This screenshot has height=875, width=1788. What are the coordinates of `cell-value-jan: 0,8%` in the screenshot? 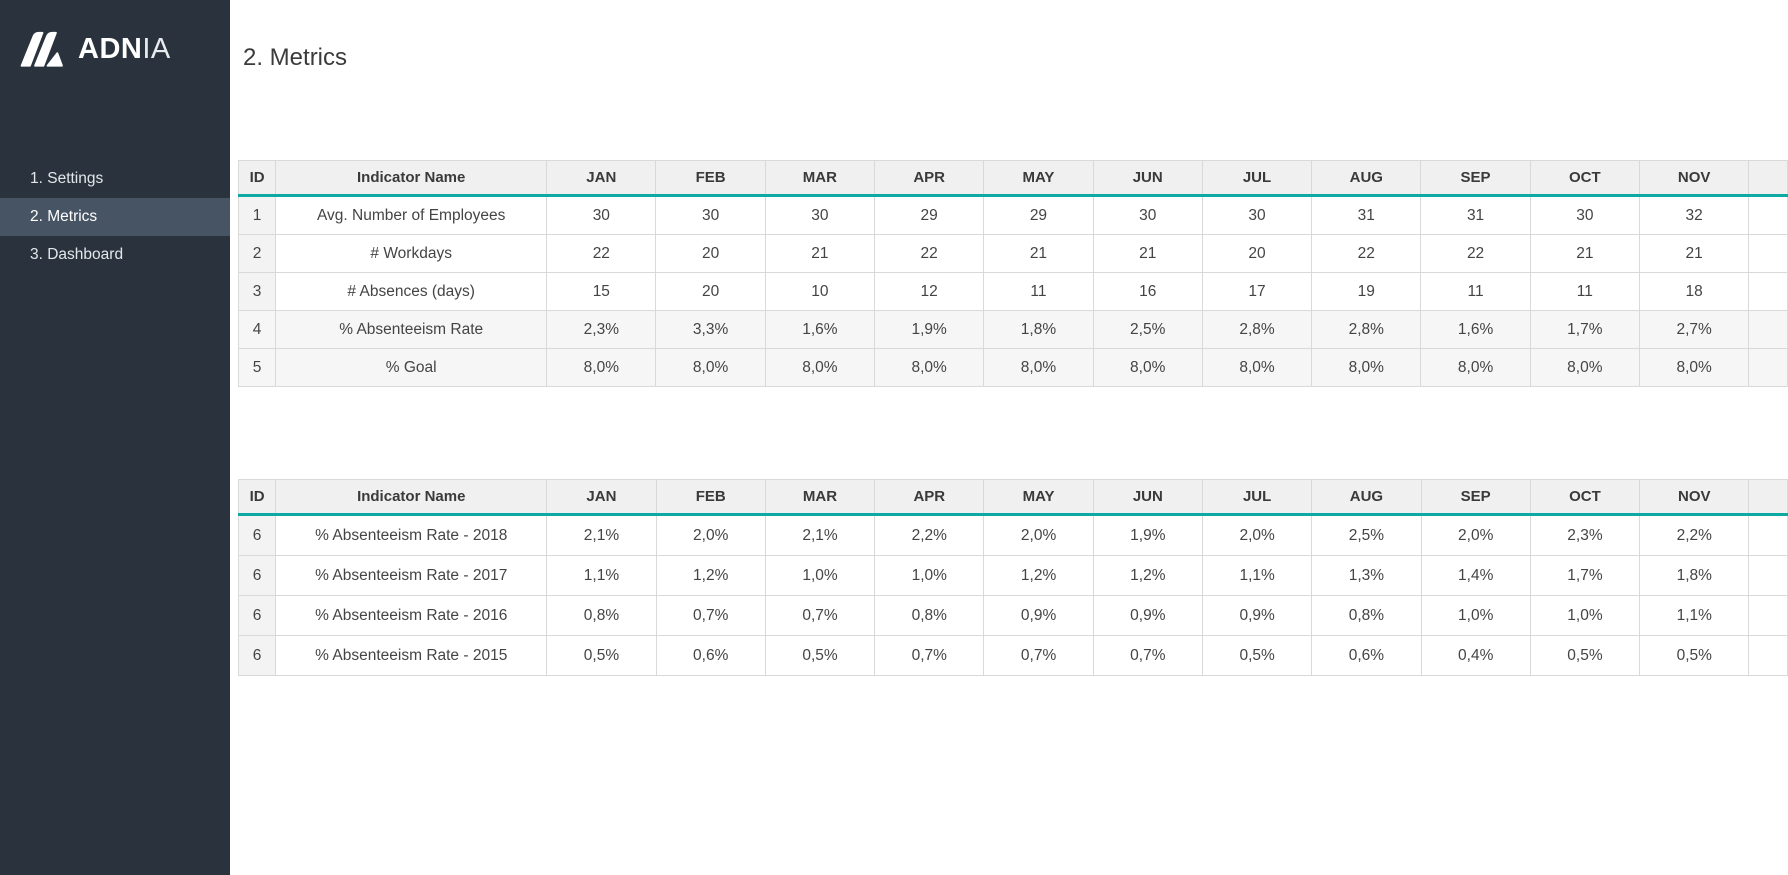 It's located at (601, 615).